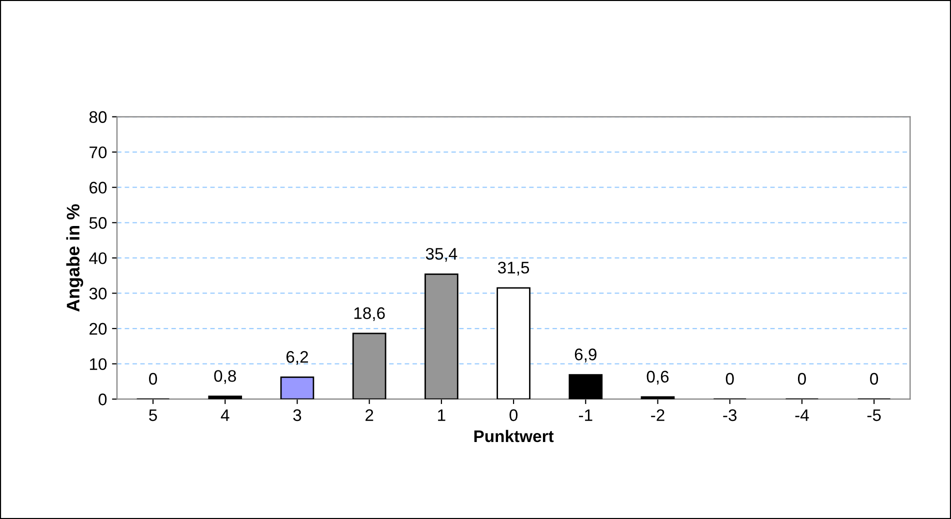  Describe the element at coordinates (297, 415) in the screenshot. I see `x-tick-label: 3` at that location.